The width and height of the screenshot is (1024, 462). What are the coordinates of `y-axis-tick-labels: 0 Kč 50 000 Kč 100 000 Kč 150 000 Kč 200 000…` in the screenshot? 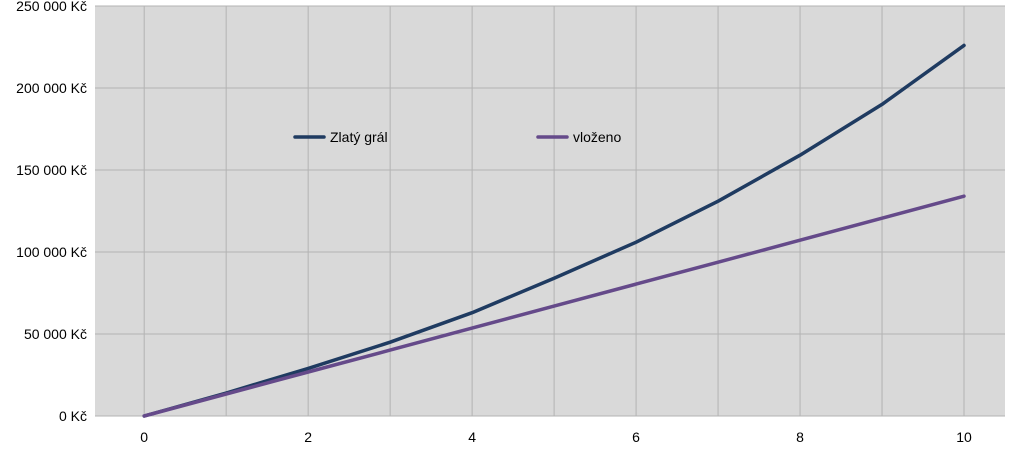 It's located at (51, 212).